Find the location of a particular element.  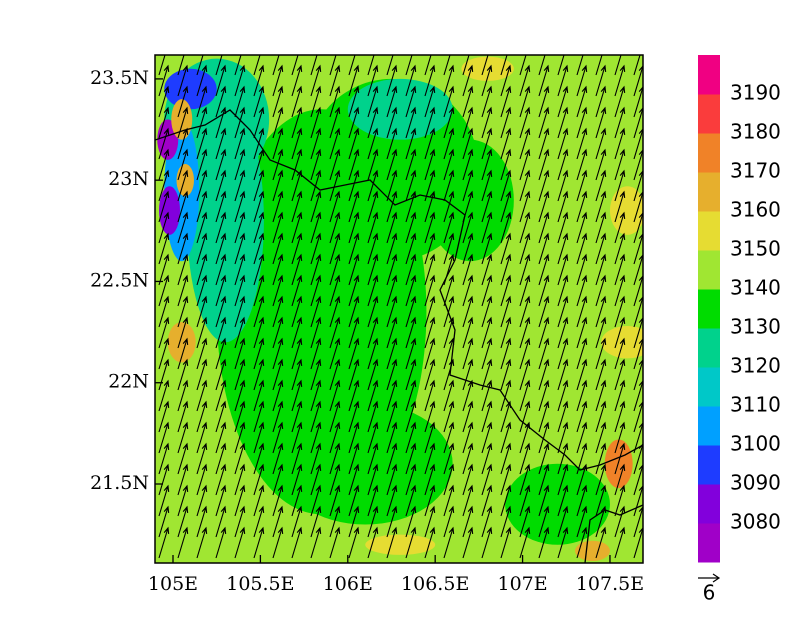

field-blob is located at coordinates (470, 200).